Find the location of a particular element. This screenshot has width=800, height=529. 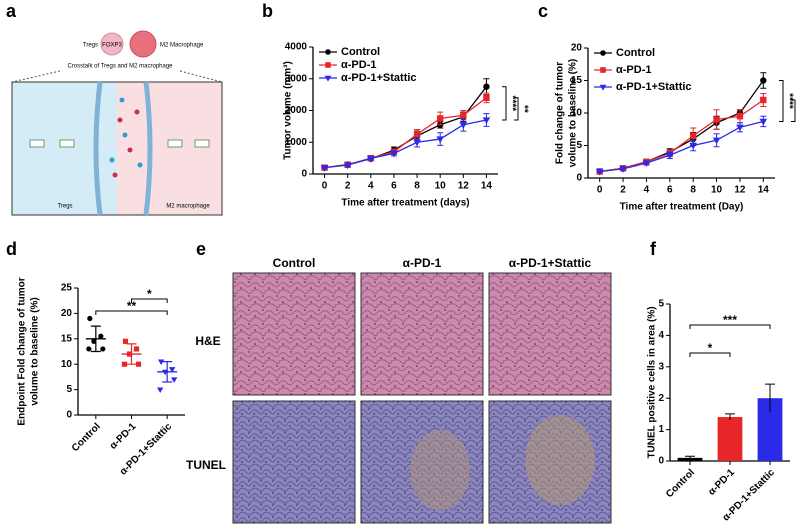

panel-letter: c is located at coordinates (543, 11).